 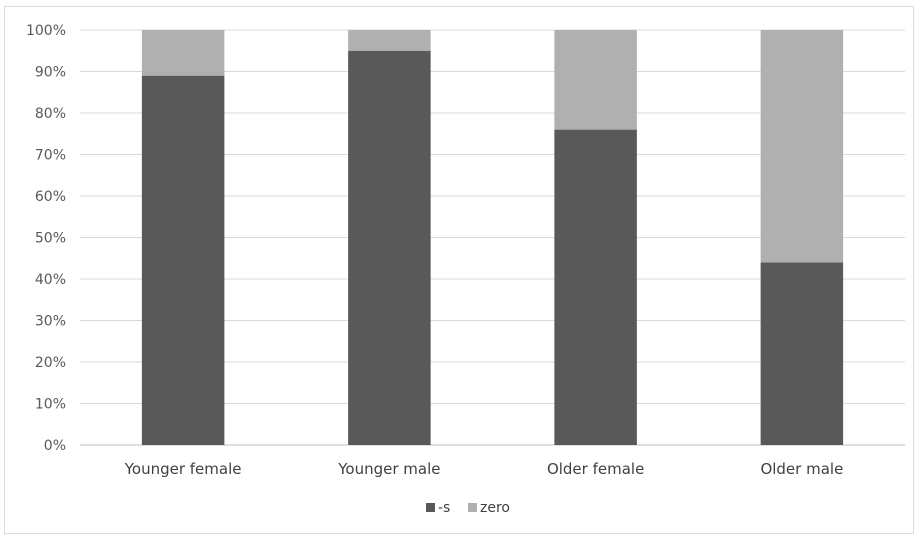 What do you see at coordinates (388, 469) in the screenshot?
I see `x-category-label: Younger male` at bounding box center [388, 469].